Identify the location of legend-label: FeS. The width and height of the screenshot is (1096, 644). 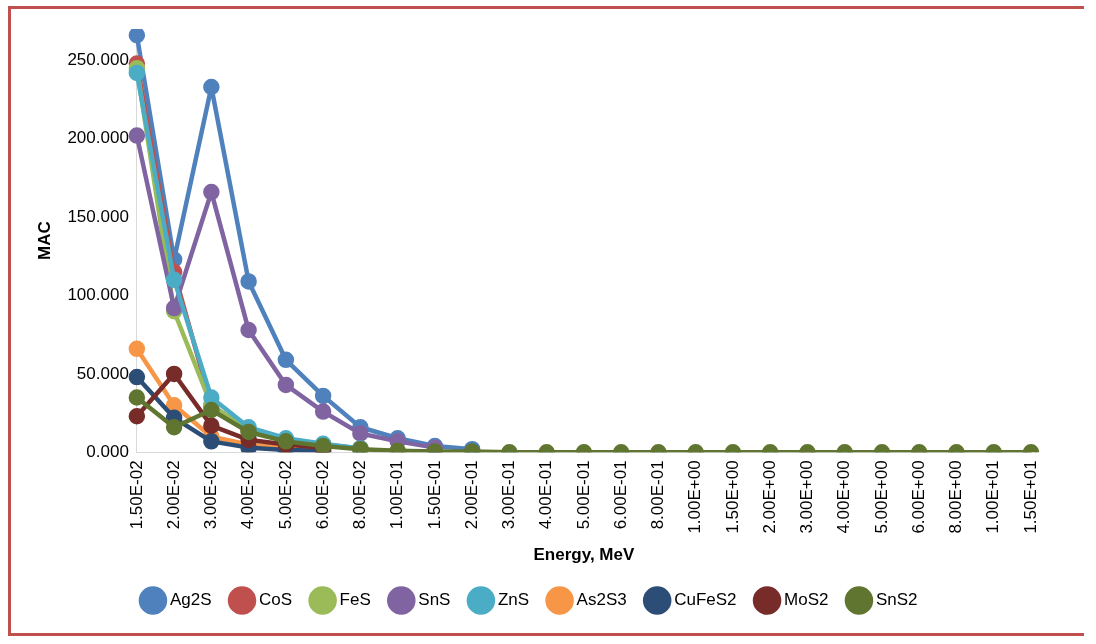
(355, 600).